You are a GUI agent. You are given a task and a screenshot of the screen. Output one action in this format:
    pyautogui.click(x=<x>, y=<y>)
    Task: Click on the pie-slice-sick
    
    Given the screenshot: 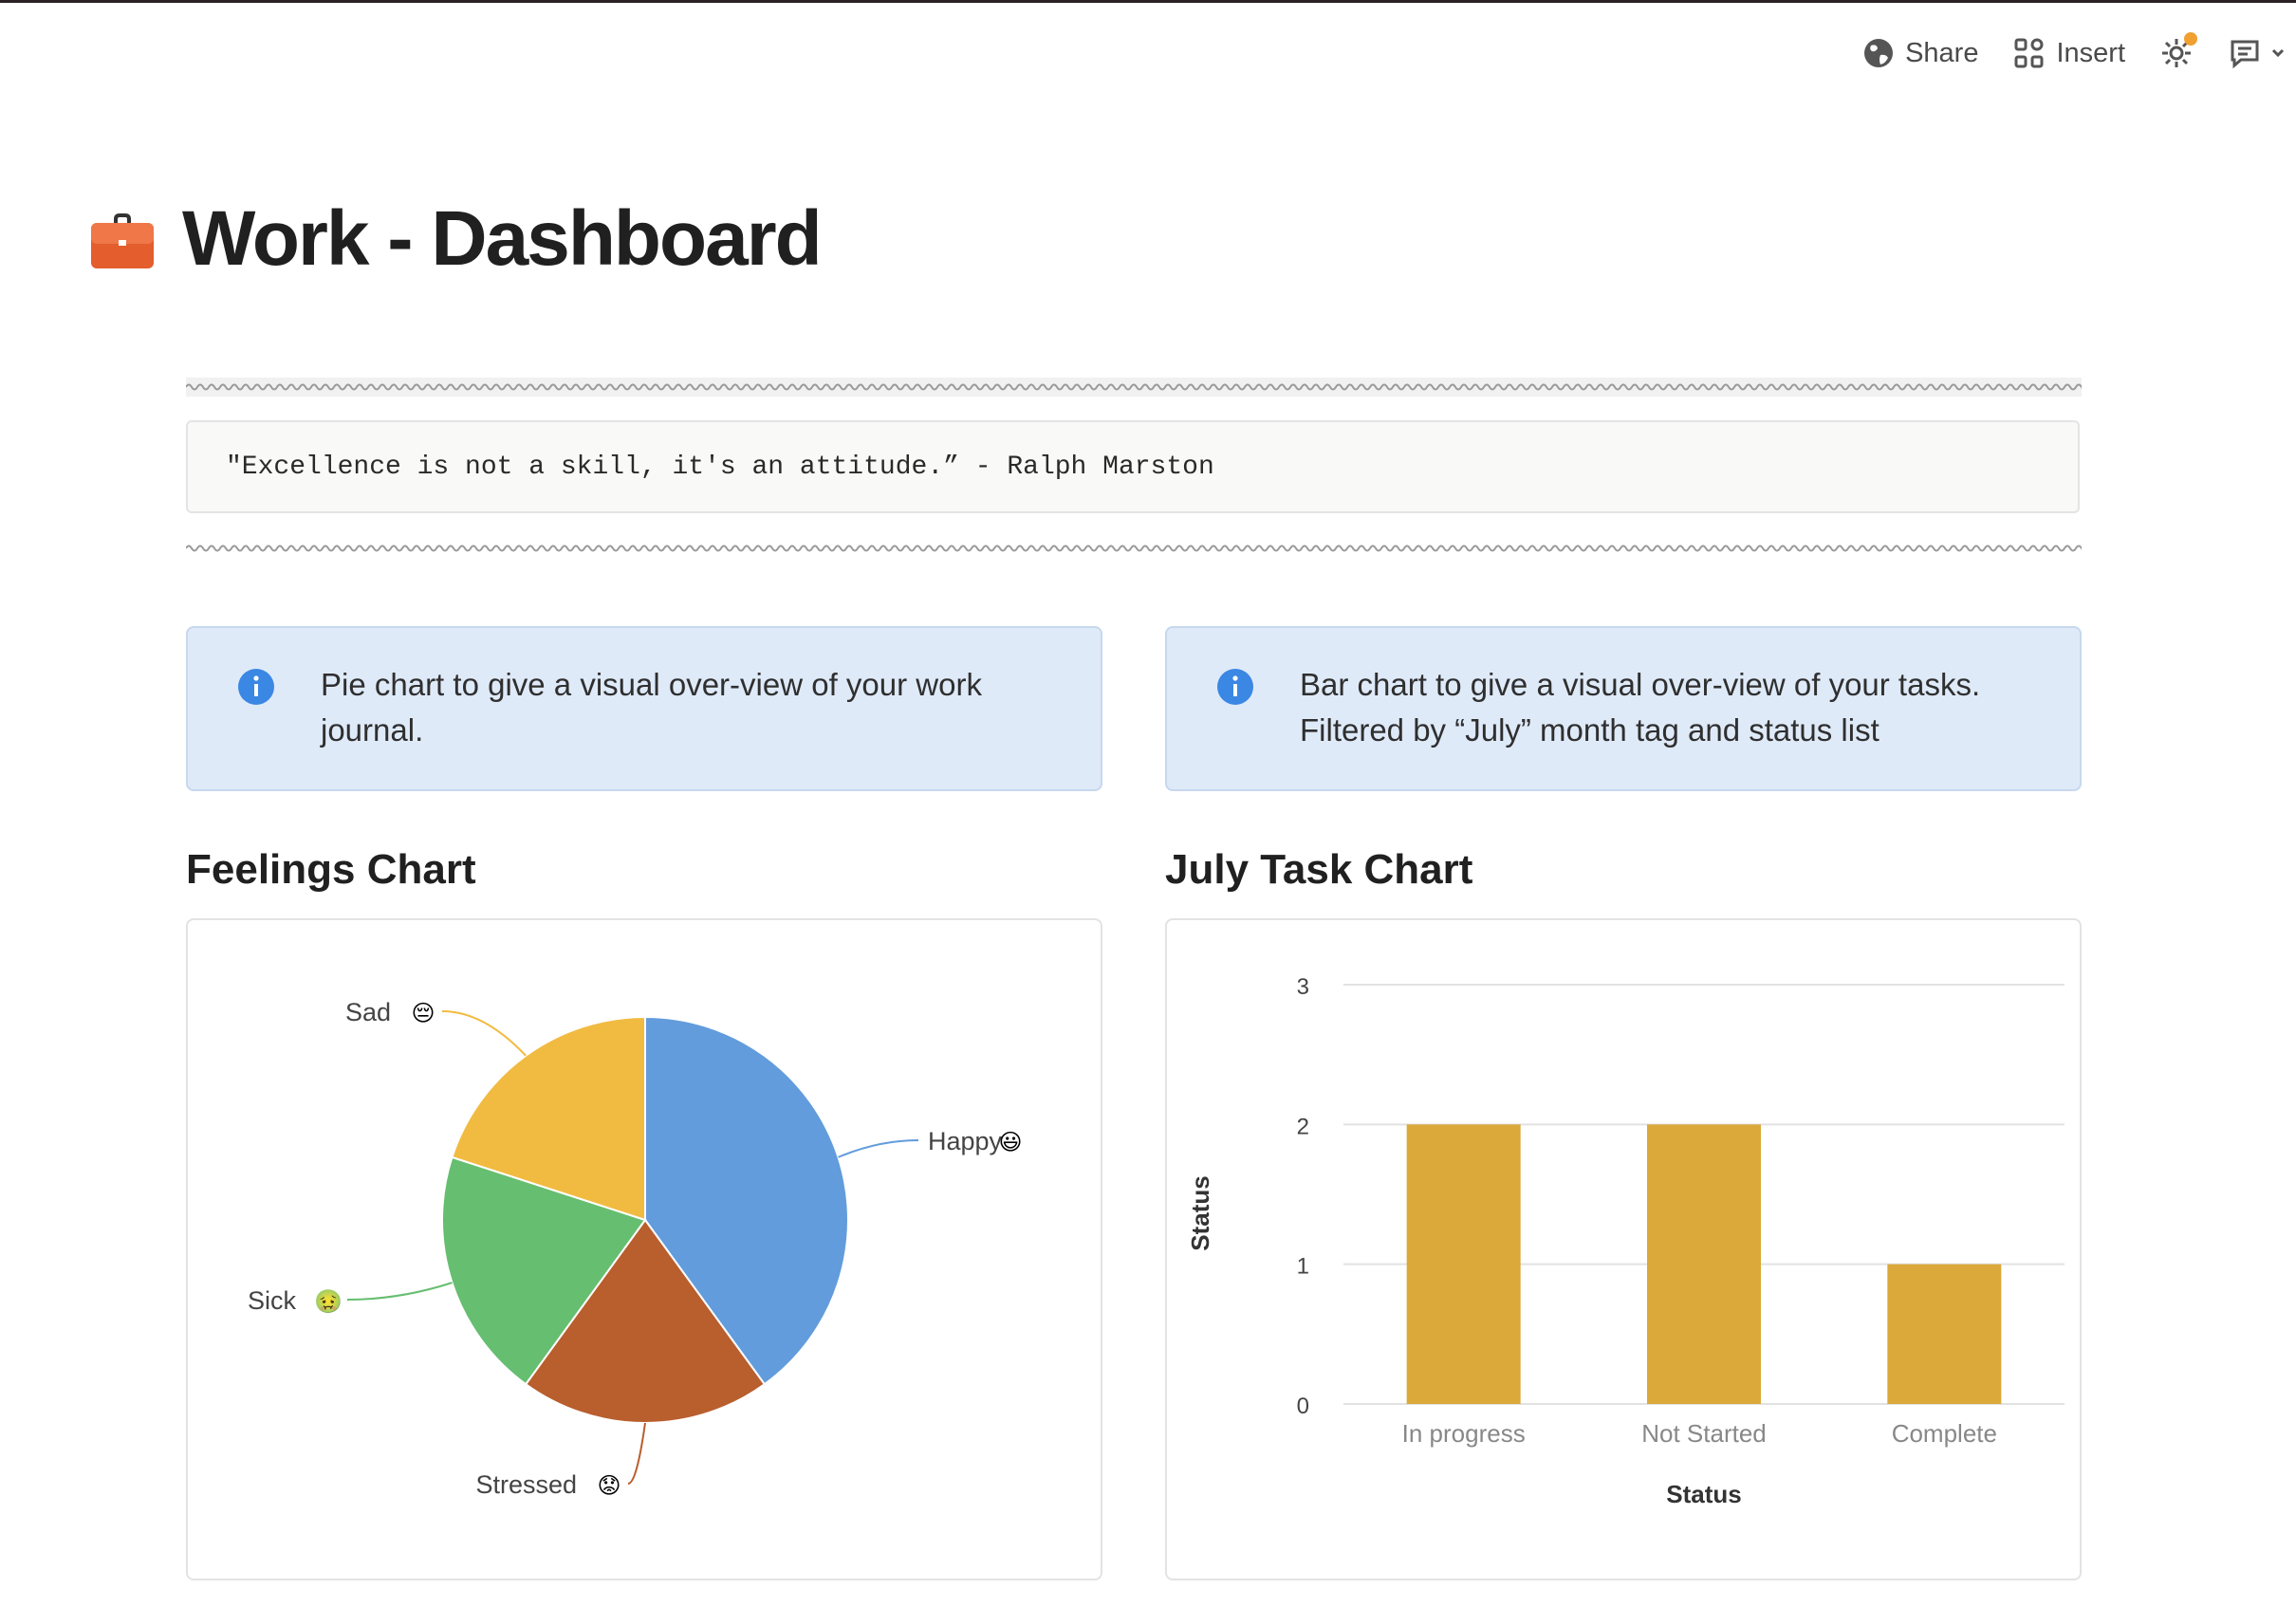 What is the action you would take?
    pyautogui.click(x=544, y=1270)
    